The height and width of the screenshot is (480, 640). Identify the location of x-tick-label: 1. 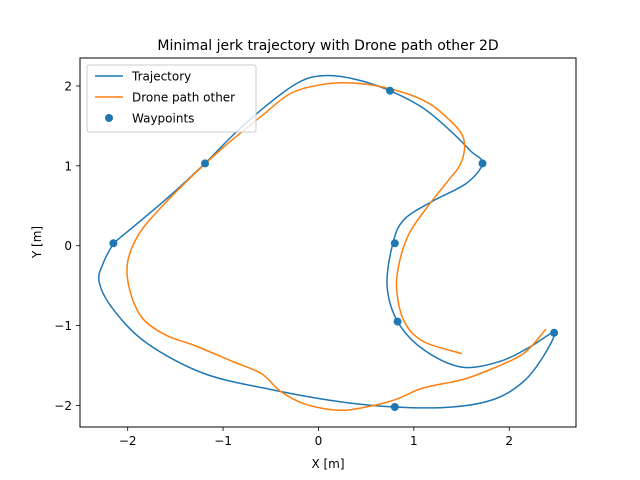
(414, 441).